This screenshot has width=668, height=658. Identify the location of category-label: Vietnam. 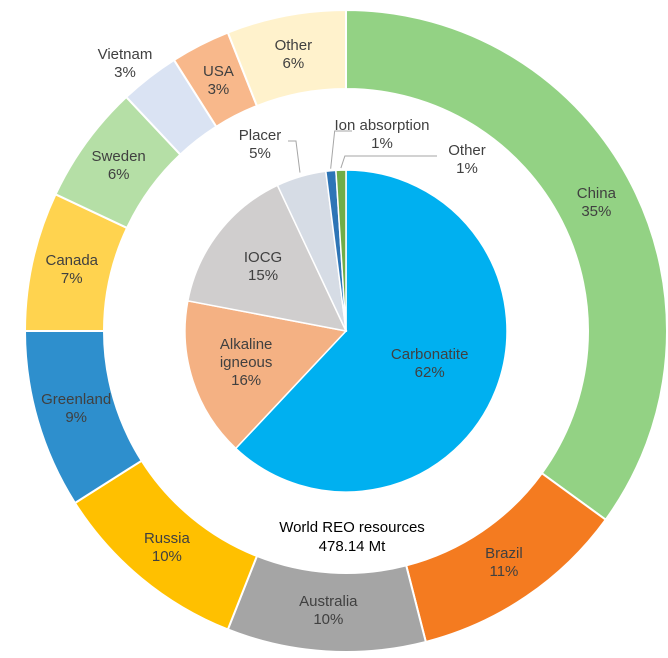
(125, 54).